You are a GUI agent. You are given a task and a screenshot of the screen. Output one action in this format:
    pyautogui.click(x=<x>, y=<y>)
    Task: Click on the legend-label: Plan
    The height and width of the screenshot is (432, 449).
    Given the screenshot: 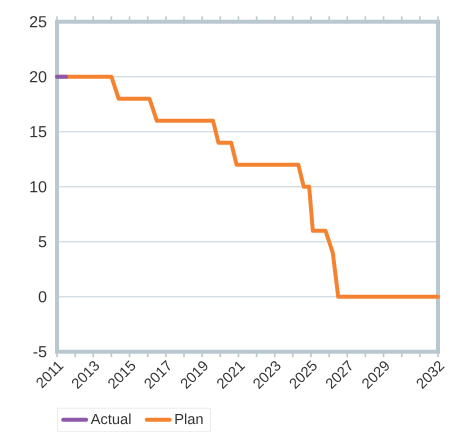 What is the action you would take?
    pyautogui.click(x=189, y=419)
    